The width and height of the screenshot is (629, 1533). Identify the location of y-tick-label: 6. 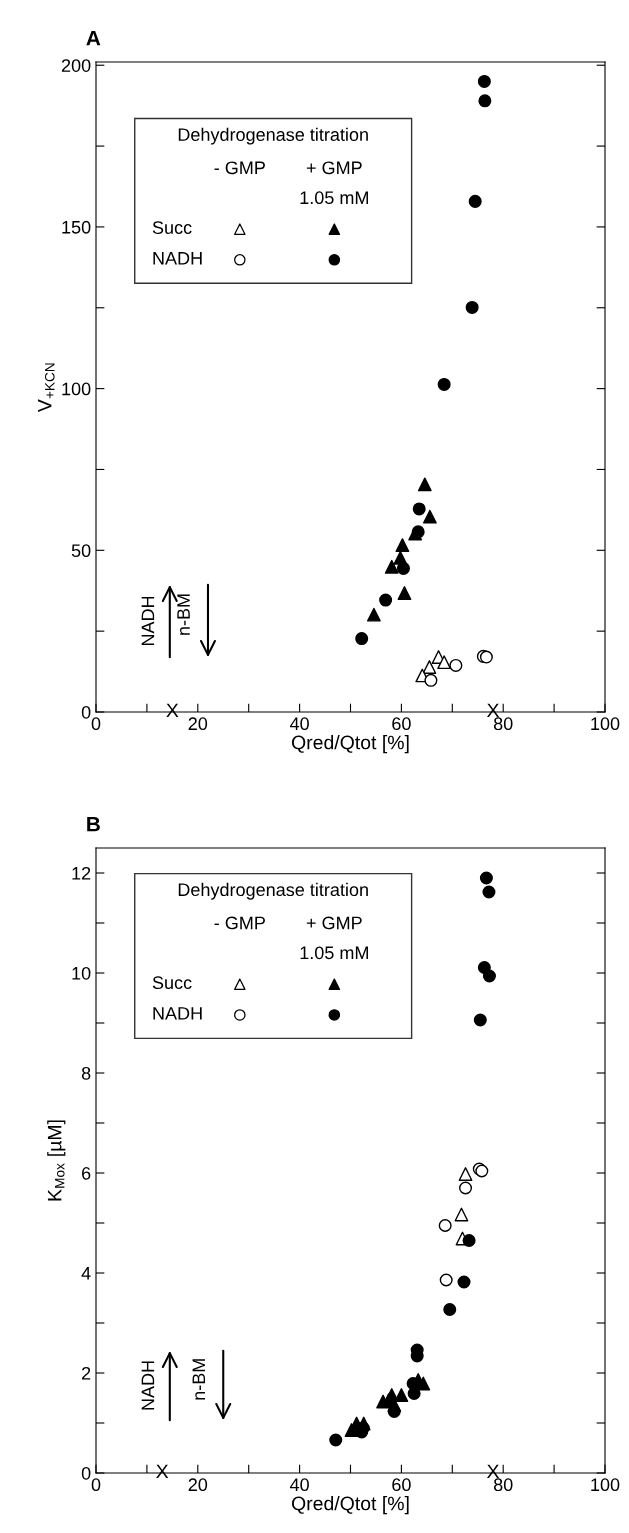
(86, 1173).